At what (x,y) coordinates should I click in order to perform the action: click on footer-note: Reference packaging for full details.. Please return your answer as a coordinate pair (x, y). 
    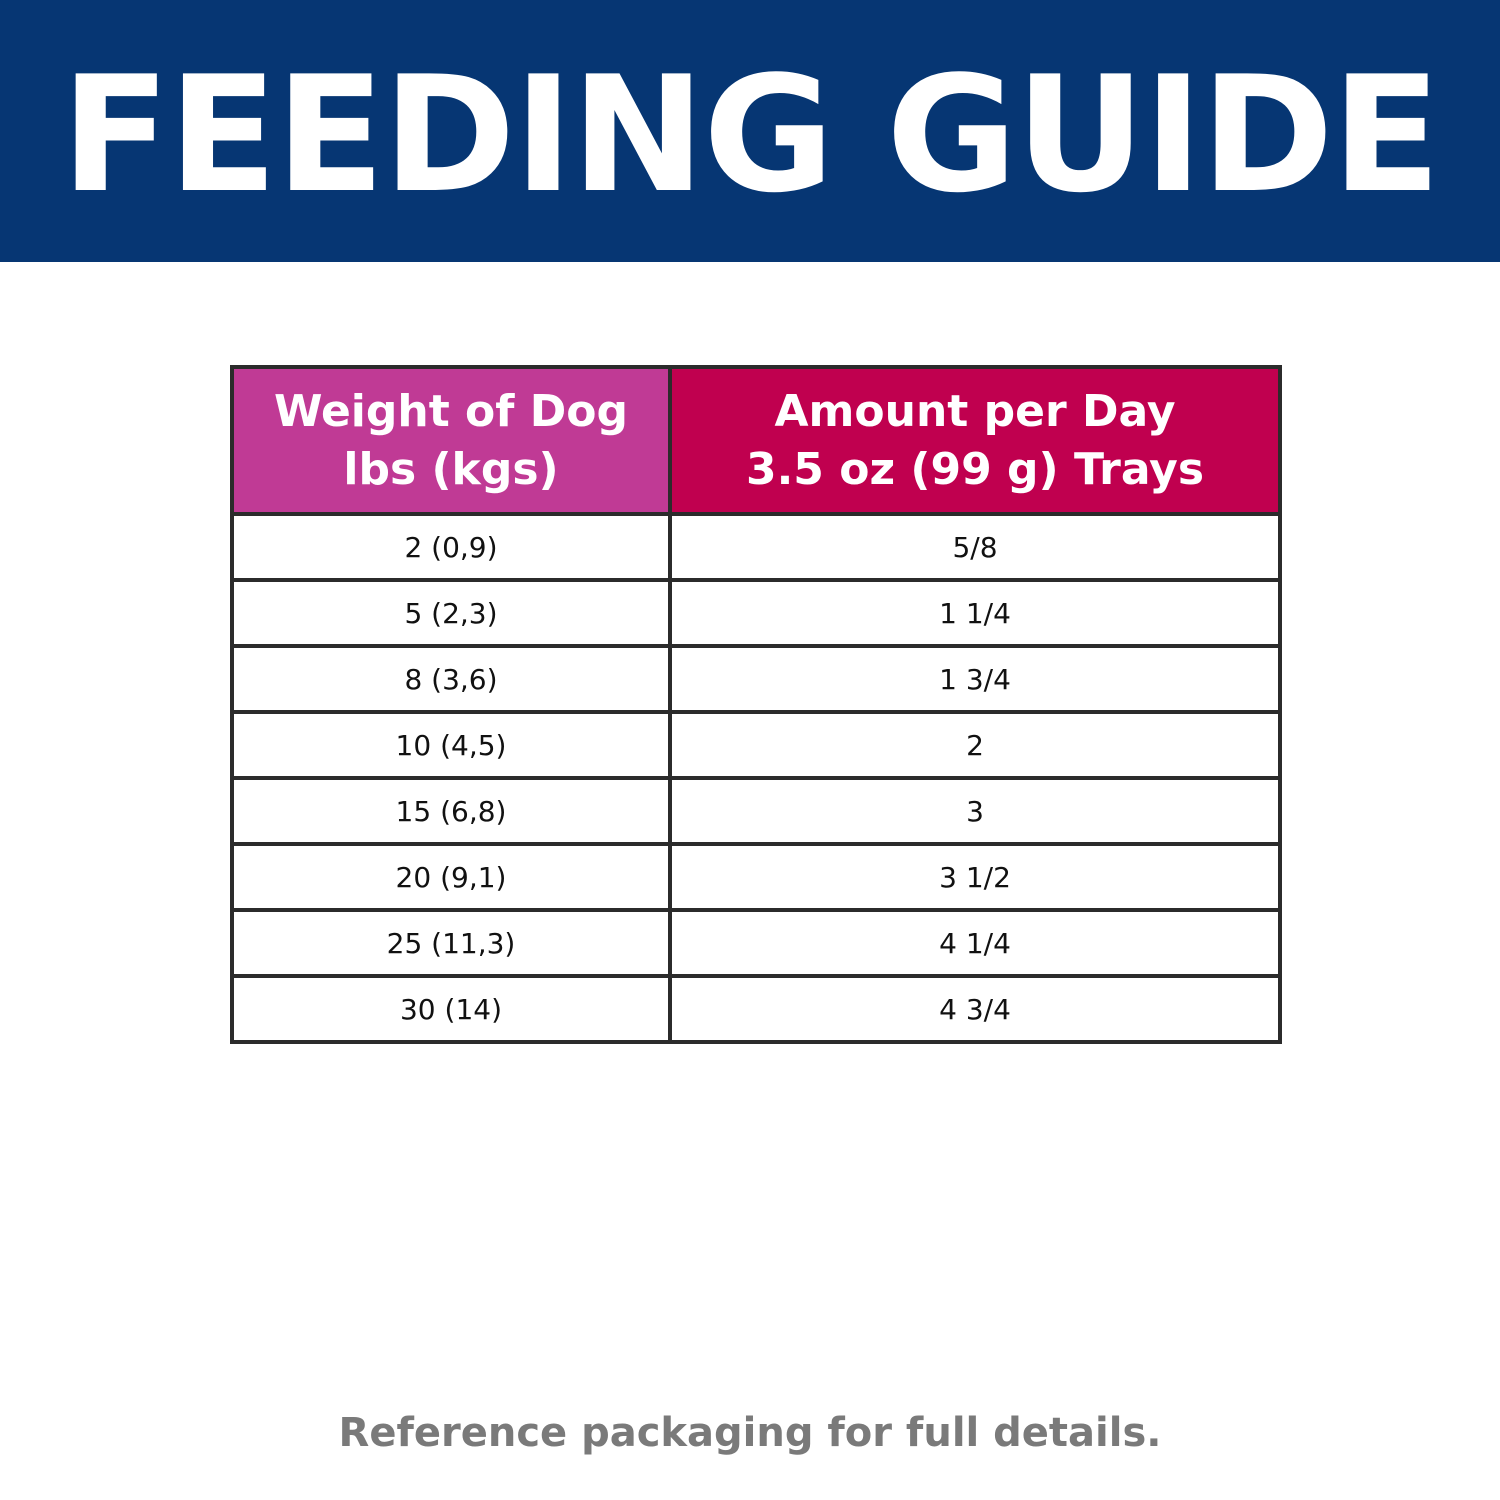
    Looking at the image, I should click on (750, 1433).